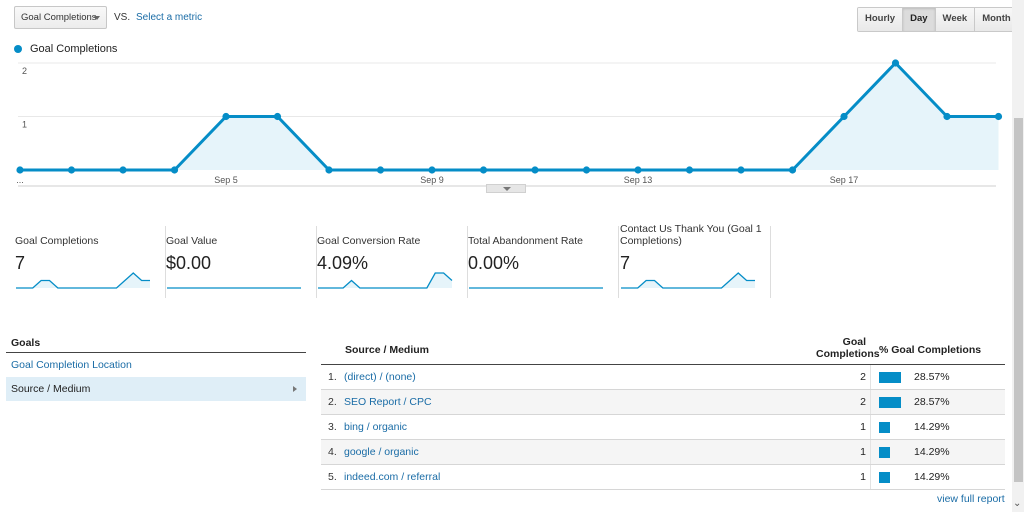 The height and width of the screenshot is (512, 1024). What do you see at coordinates (1018, 300) in the screenshot?
I see `scrollbar-thumb` at bounding box center [1018, 300].